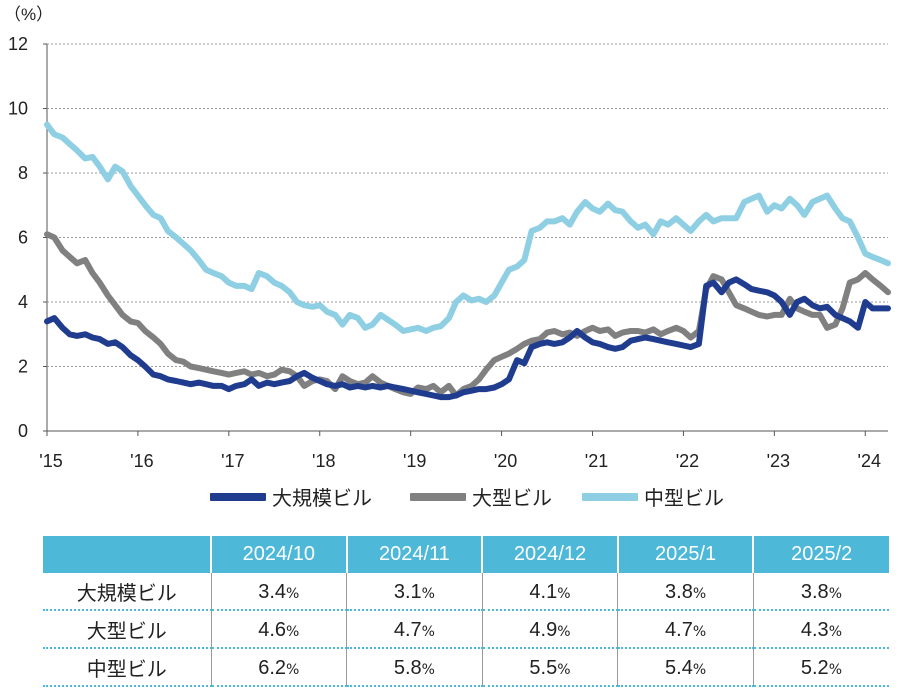 The image size is (900, 692). What do you see at coordinates (279, 592) in the screenshot?
I see `table-cell: 3.4%` at bounding box center [279, 592].